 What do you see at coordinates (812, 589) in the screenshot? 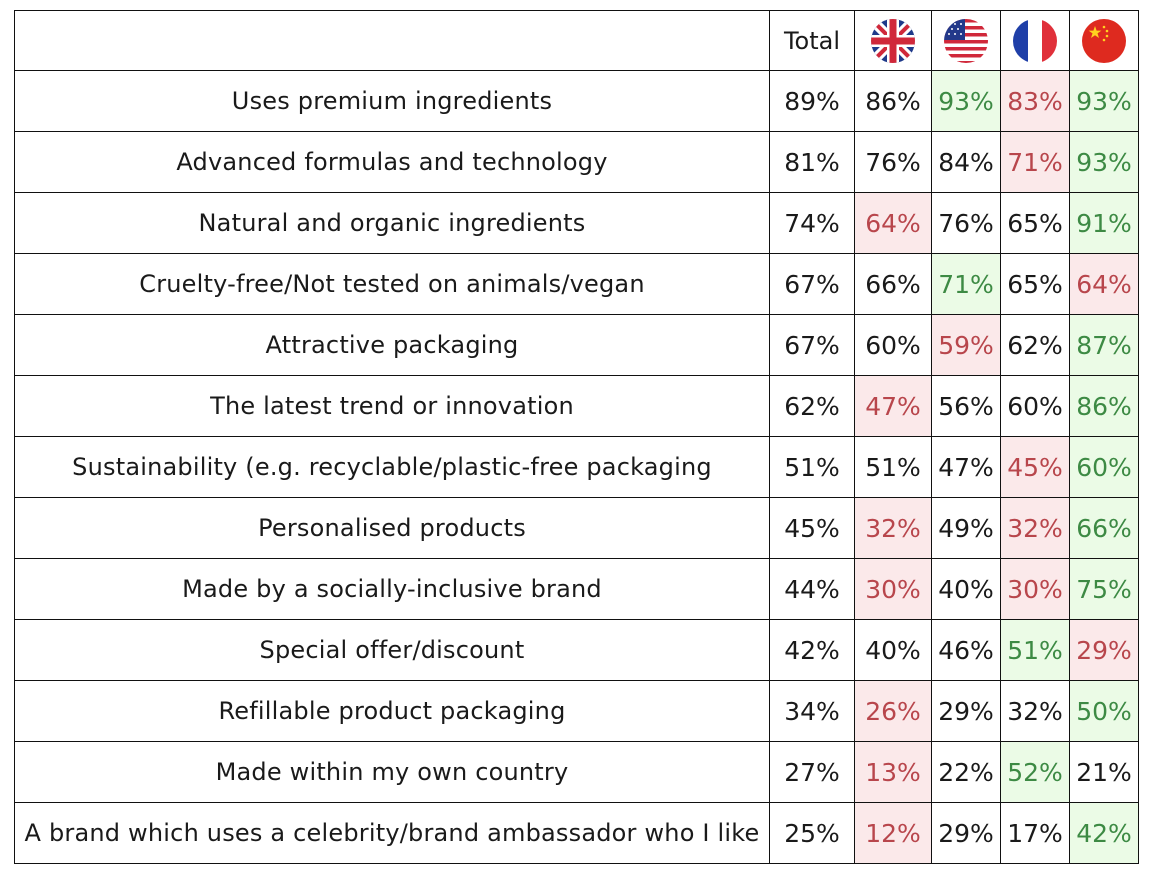
I see `value-cell-total: 44%` at bounding box center [812, 589].